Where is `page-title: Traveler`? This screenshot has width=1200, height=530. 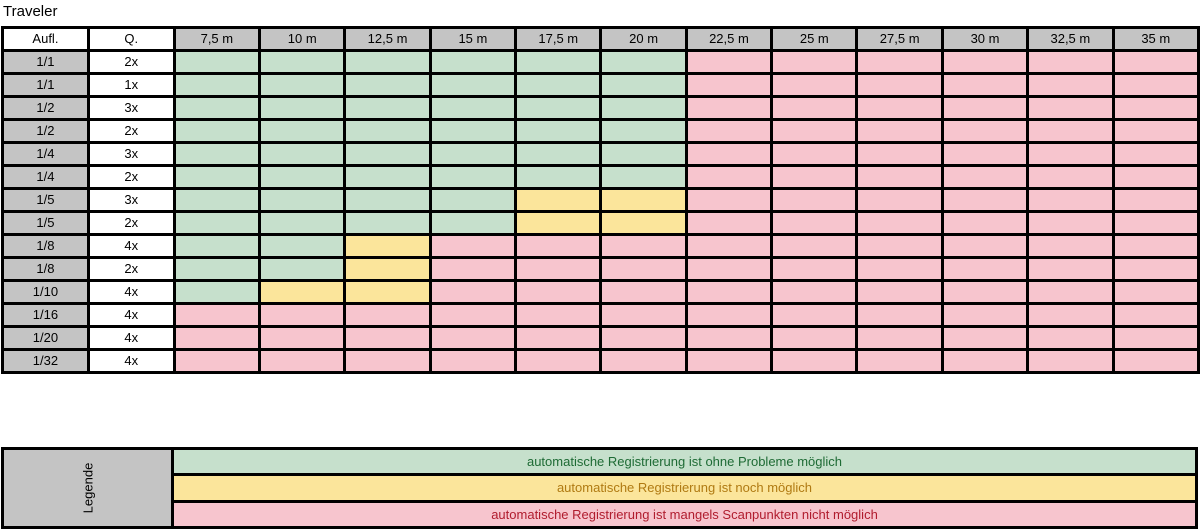 page-title: Traveler is located at coordinates (30, 11).